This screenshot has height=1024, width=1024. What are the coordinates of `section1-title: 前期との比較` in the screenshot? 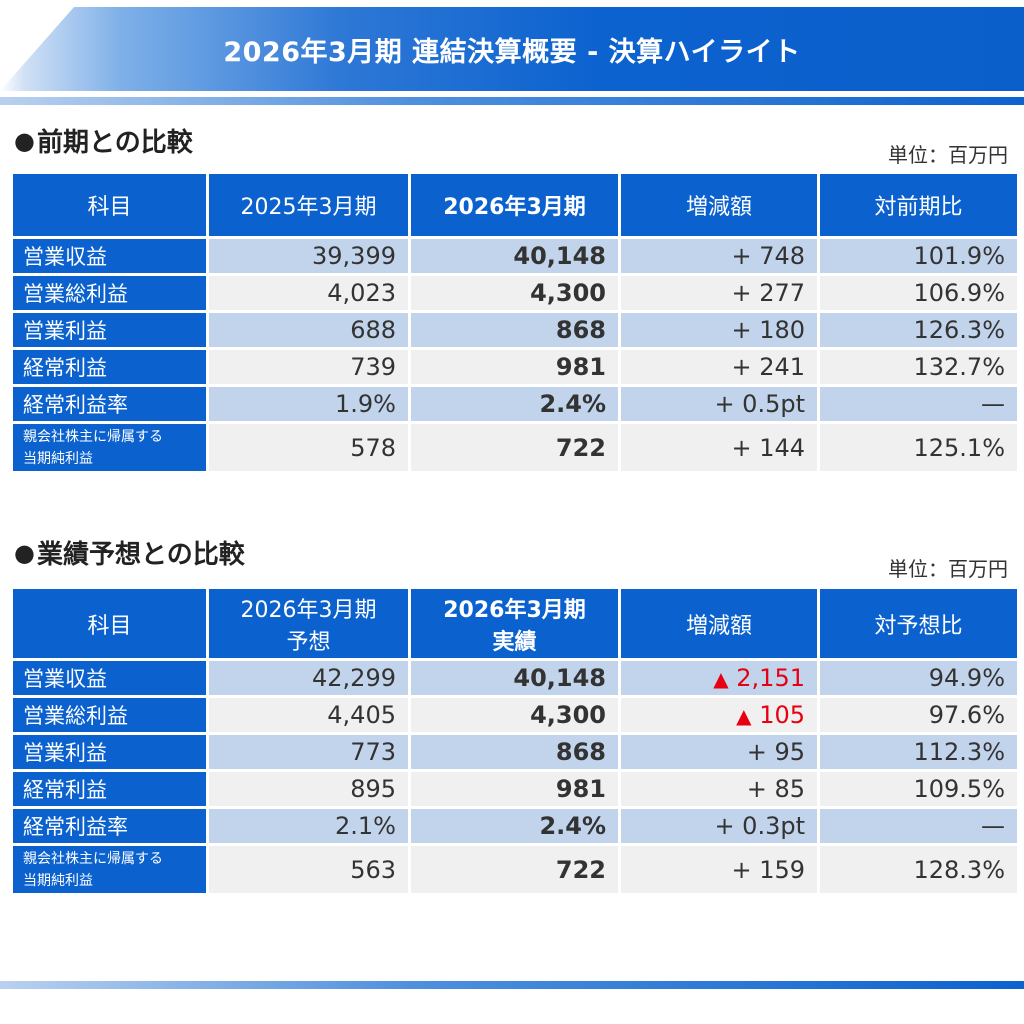 It's located at (114, 143).